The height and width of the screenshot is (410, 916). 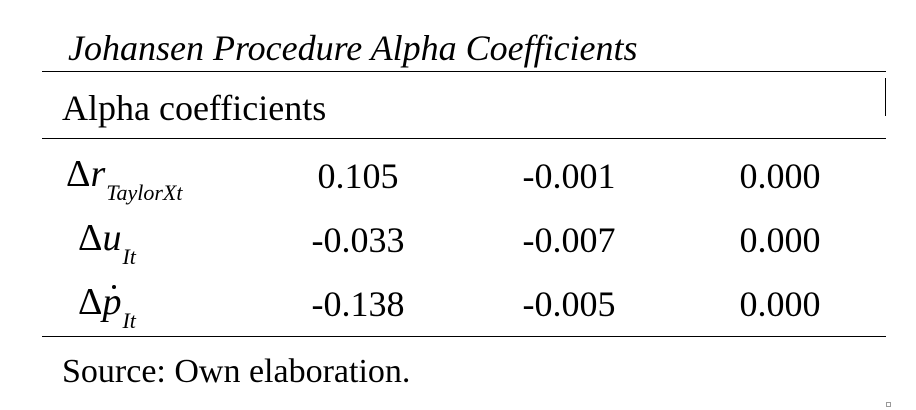 I want to click on page-corner-mark, so click(x=888, y=404).